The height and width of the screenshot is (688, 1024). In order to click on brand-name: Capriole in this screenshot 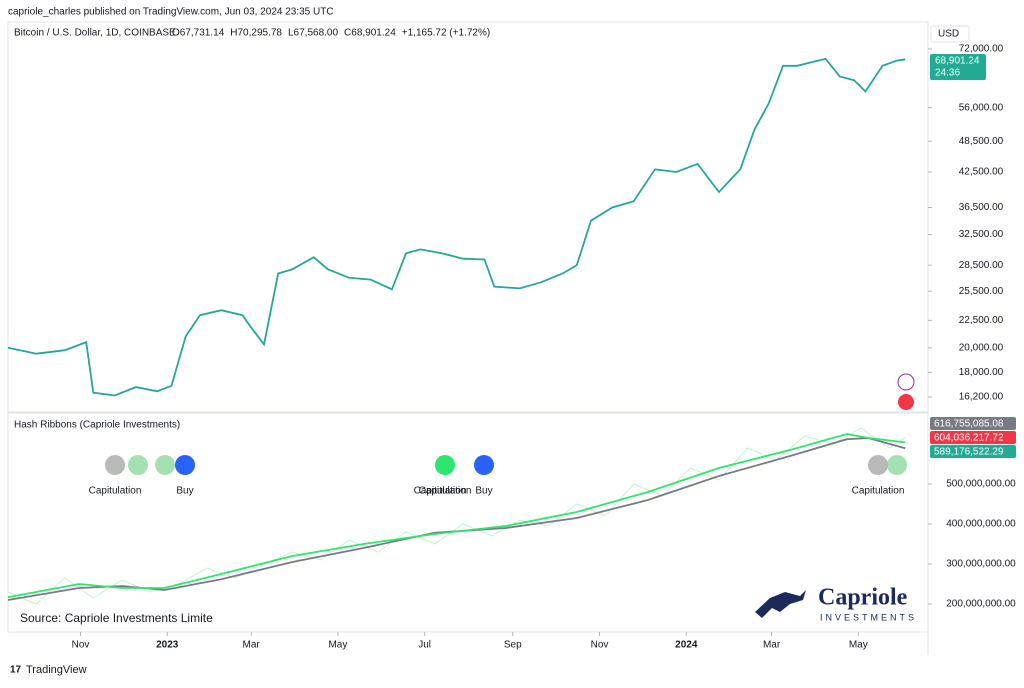, I will do `click(863, 598)`.